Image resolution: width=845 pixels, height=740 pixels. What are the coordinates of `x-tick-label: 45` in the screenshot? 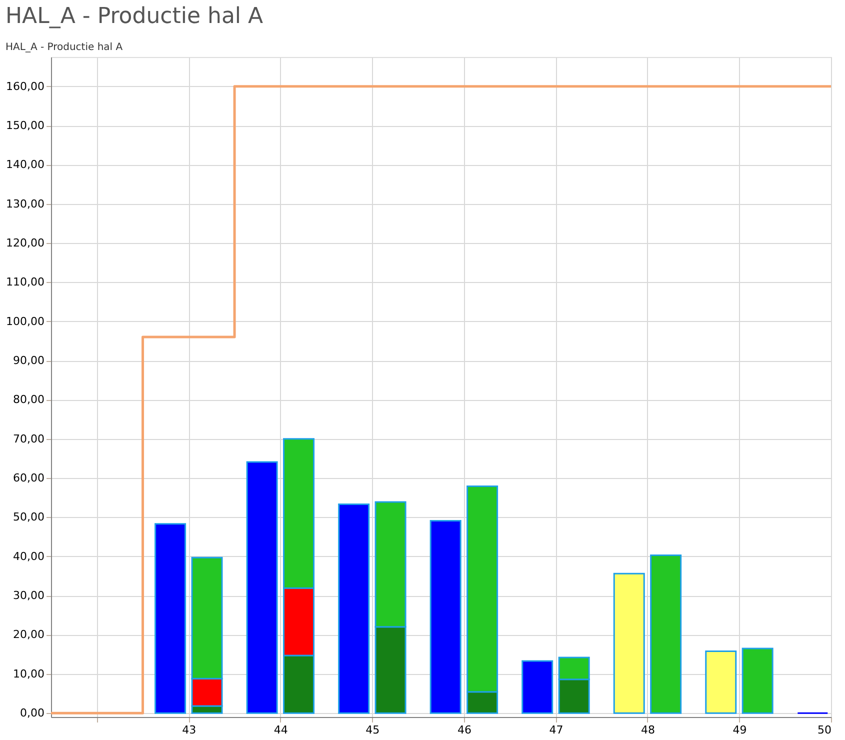 It's located at (373, 730).